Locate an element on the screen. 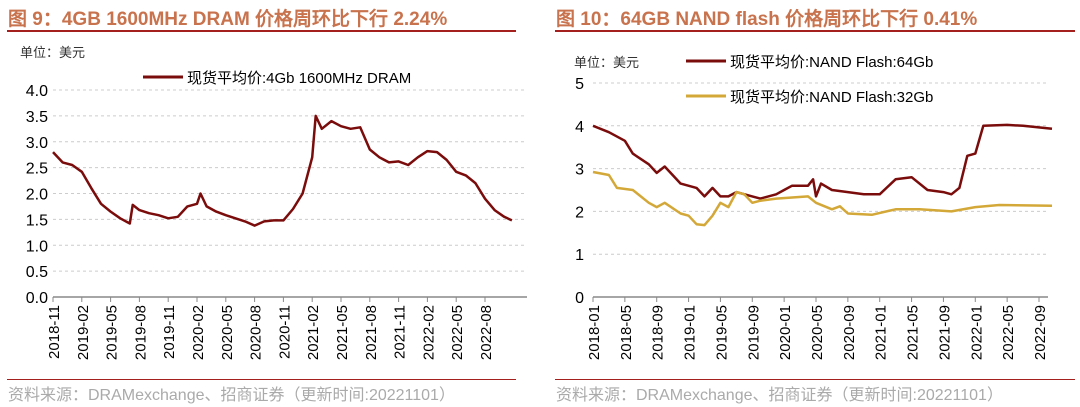  x-tick-label: 2020-02 is located at coordinates (198, 332).